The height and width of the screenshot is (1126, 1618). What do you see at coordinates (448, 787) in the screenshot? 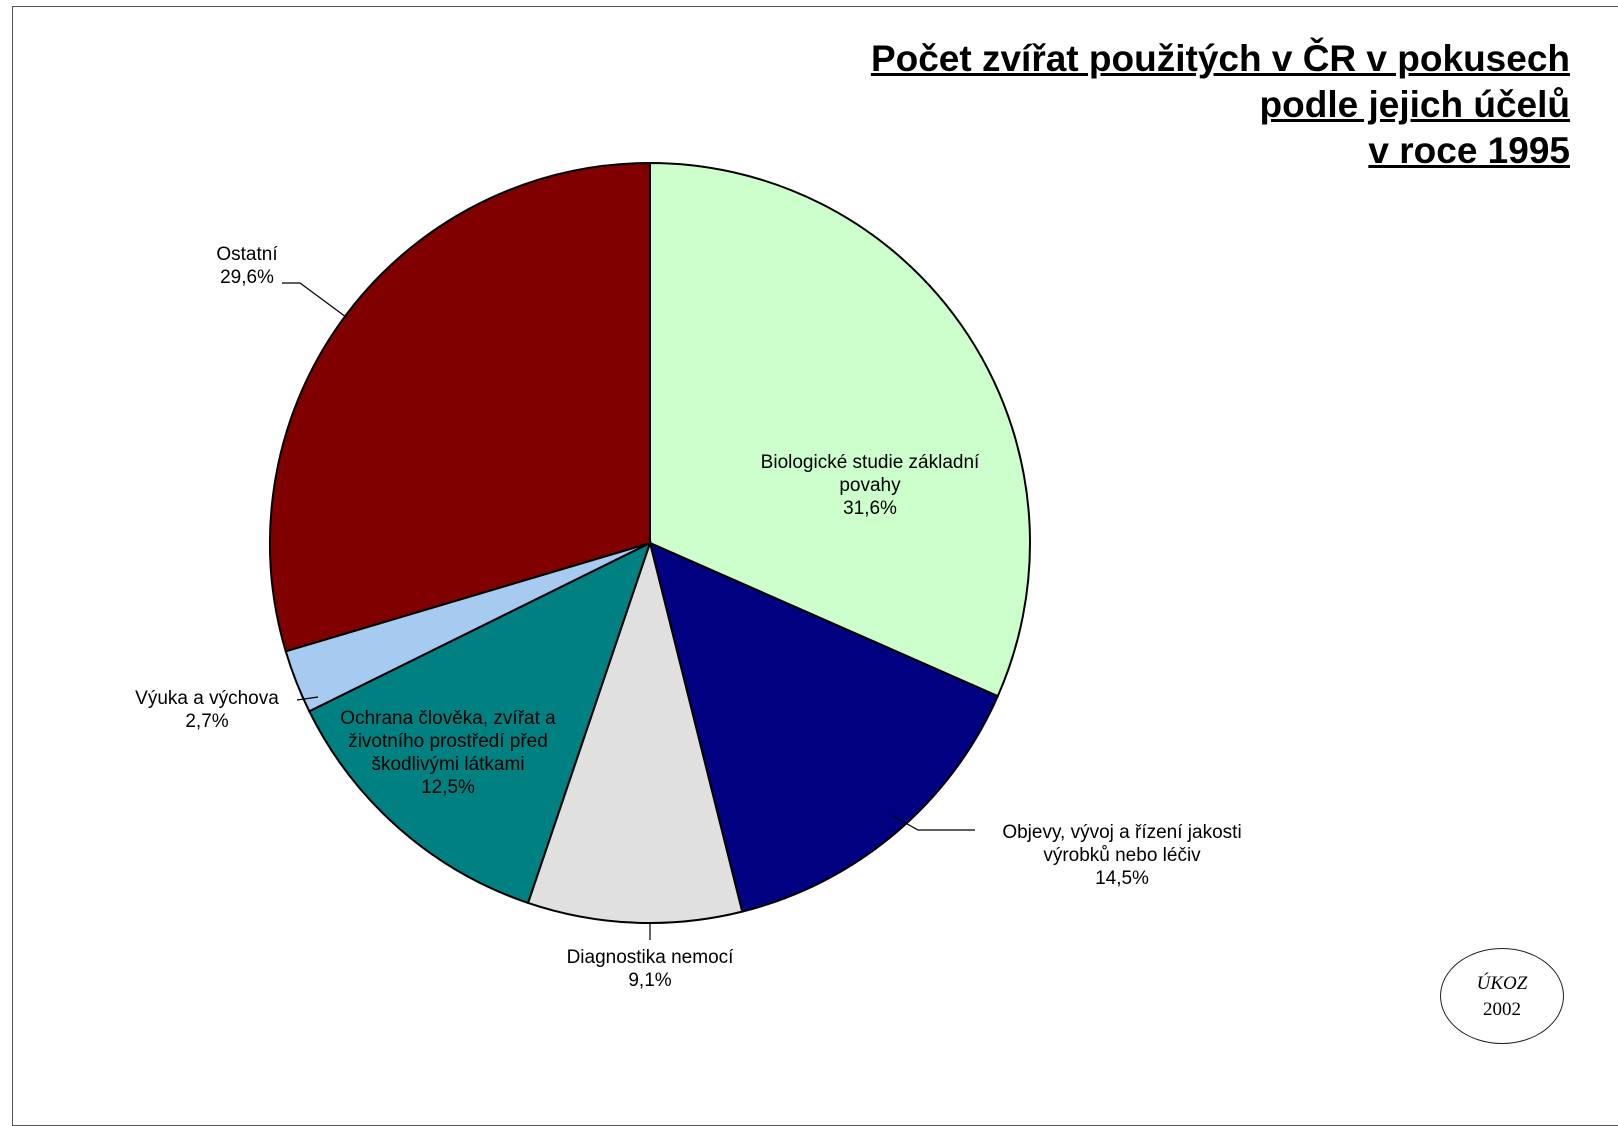
I see `slice-value-label: 12,5%` at bounding box center [448, 787].